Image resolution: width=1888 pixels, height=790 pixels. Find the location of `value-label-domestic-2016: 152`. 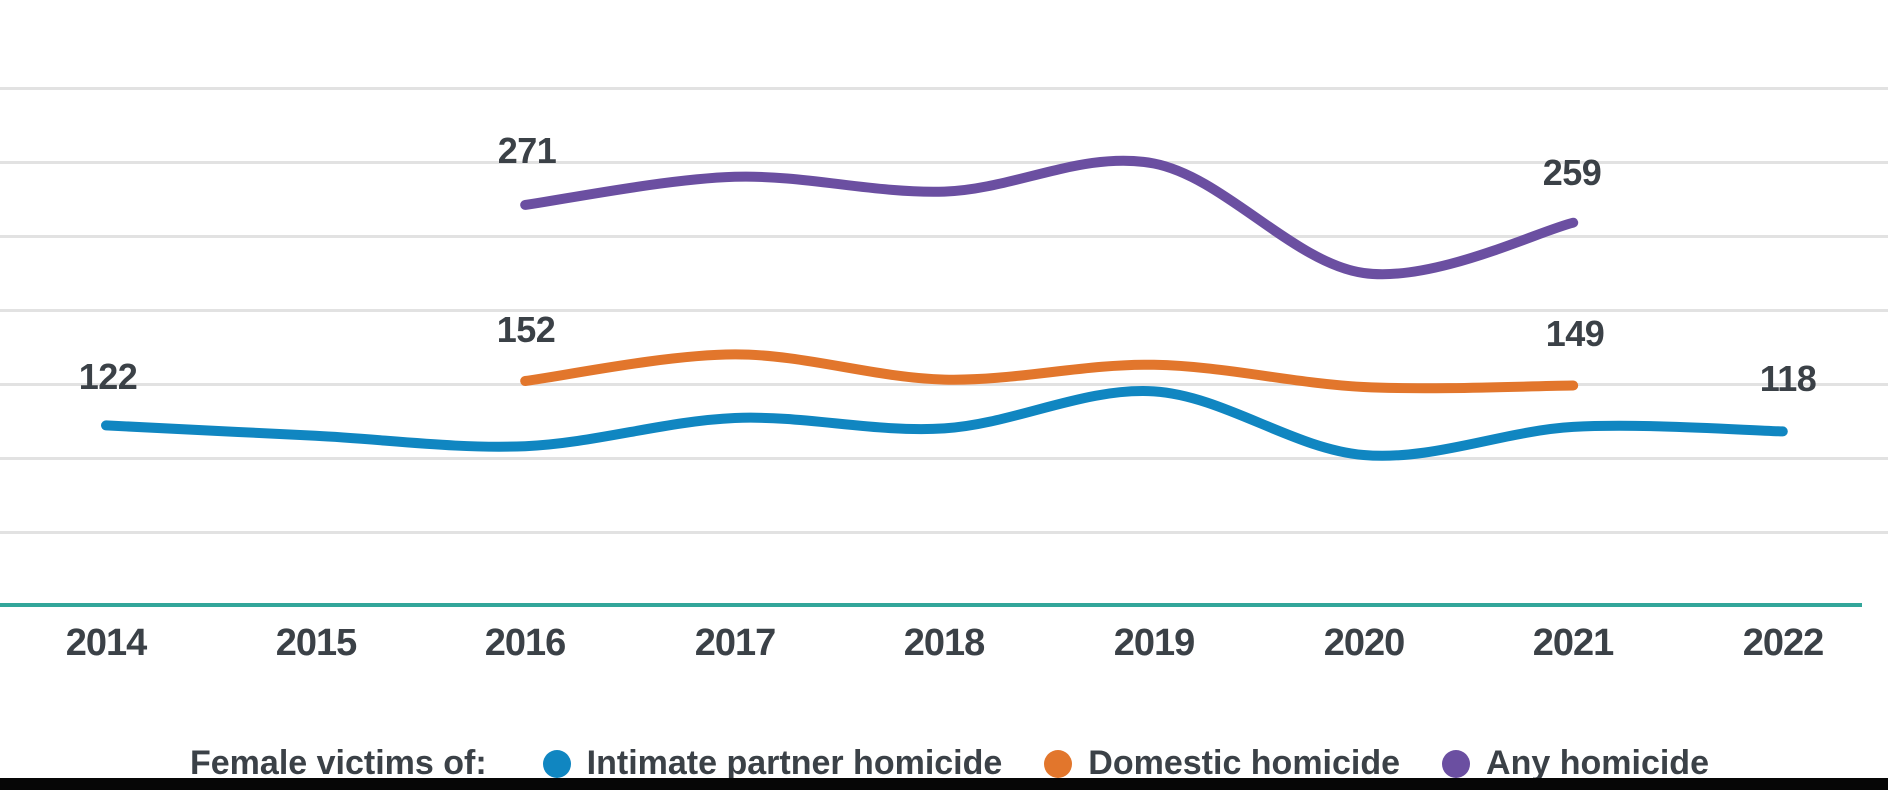

value-label-domestic-2016: 152 is located at coordinates (526, 329).